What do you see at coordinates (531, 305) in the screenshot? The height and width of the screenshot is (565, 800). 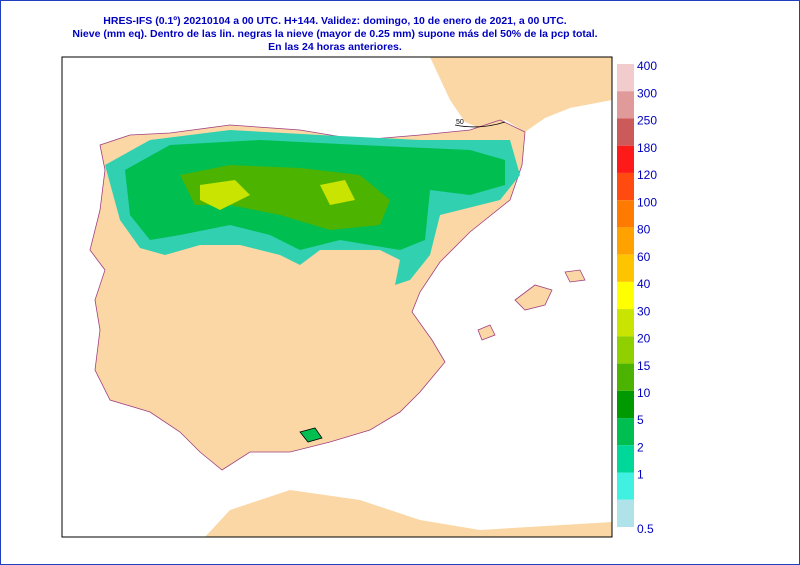 I see `islands` at bounding box center [531, 305].